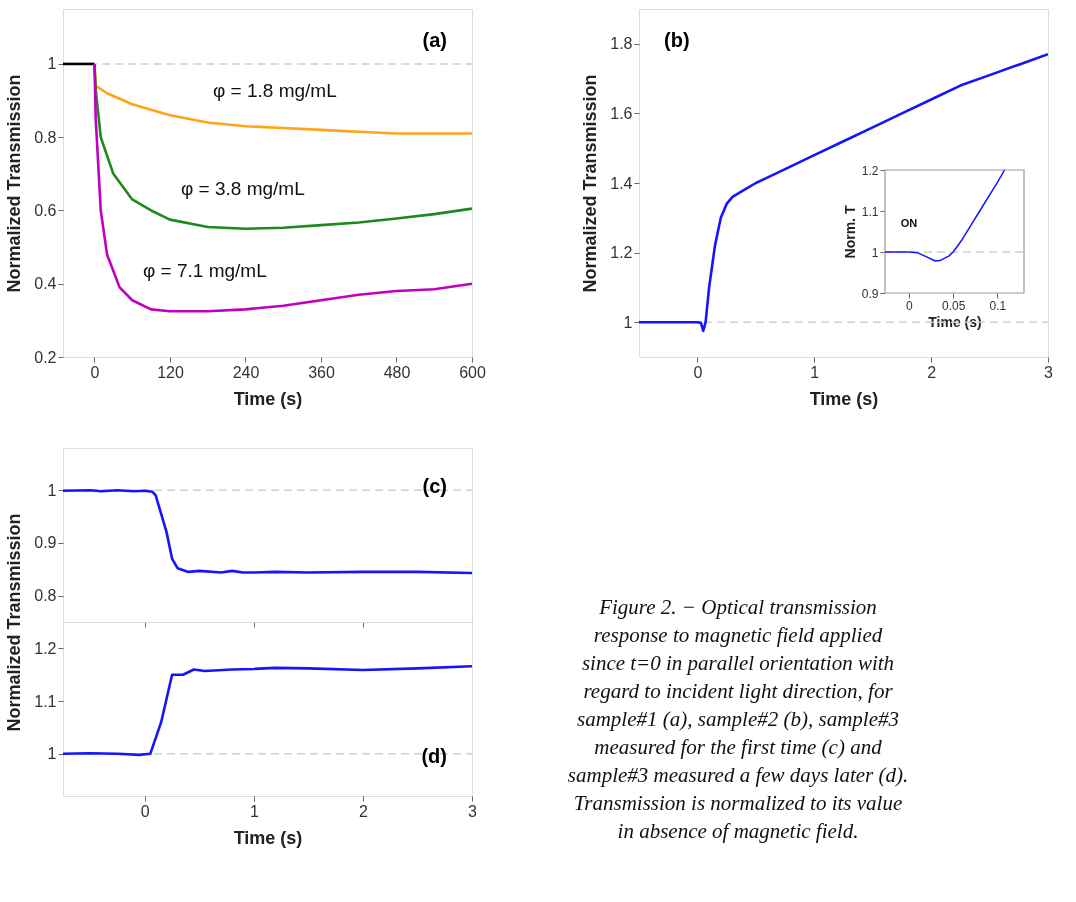 This screenshot has width=1076, height=902. I want to click on text: (c), so click(434, 486).